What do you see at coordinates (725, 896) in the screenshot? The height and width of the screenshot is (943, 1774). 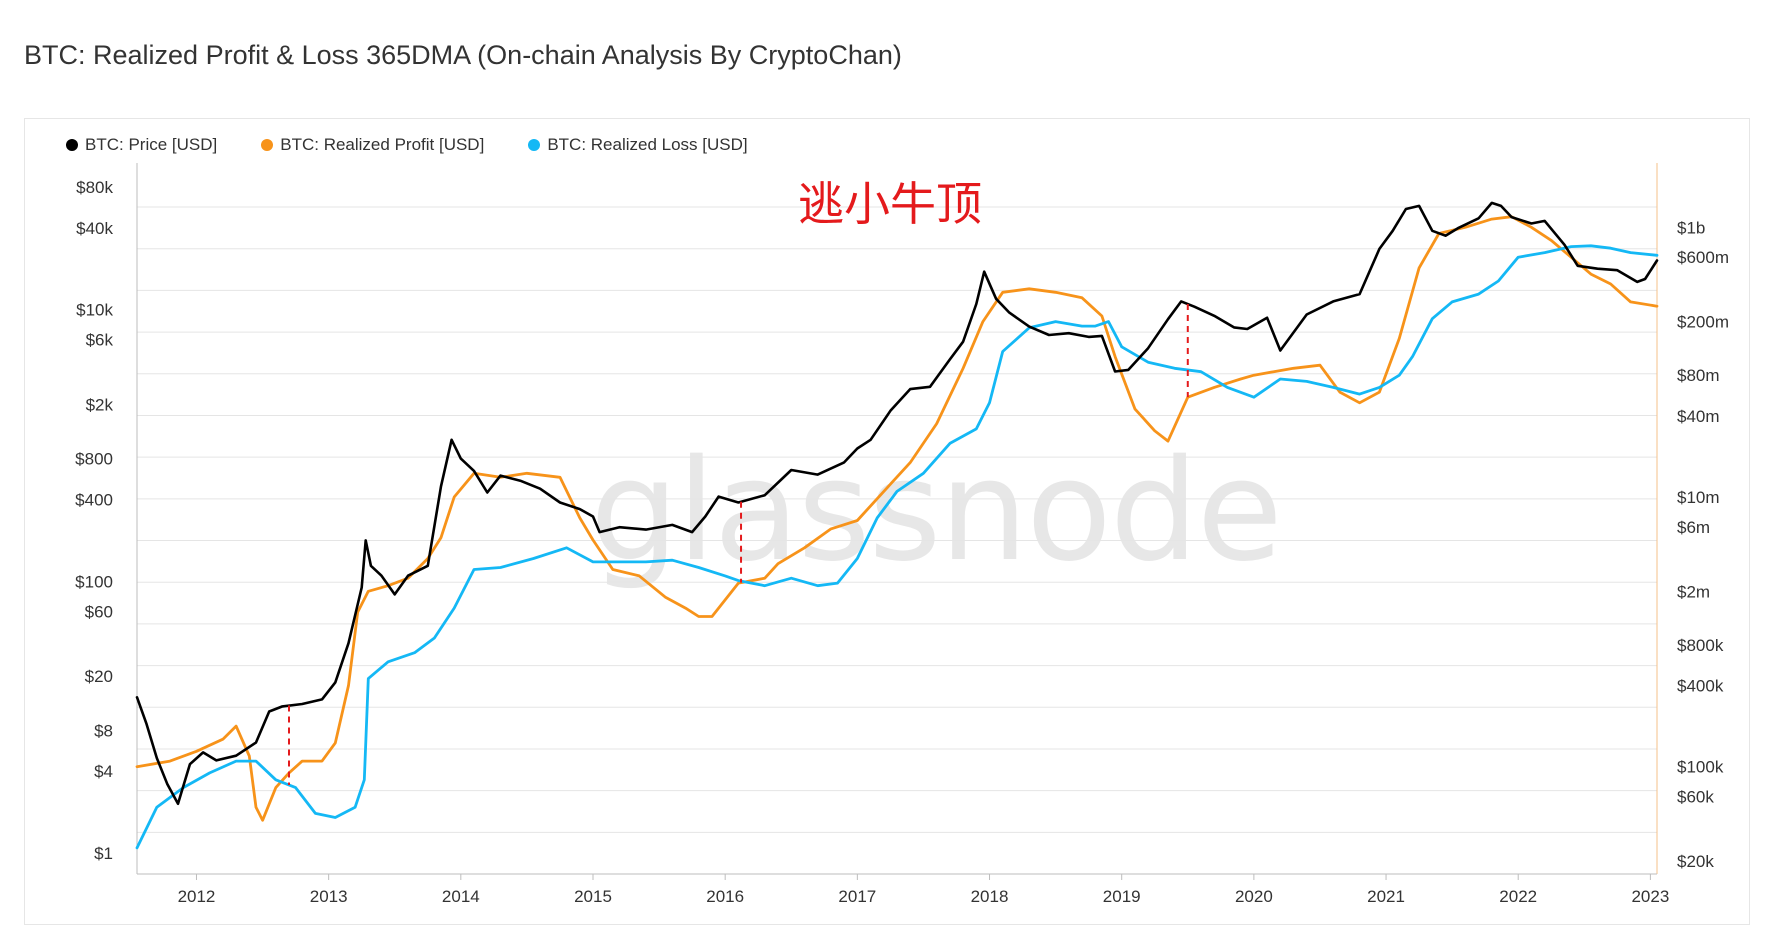 I see `x-tick-label: 2016` at bounding box center [725, 896].